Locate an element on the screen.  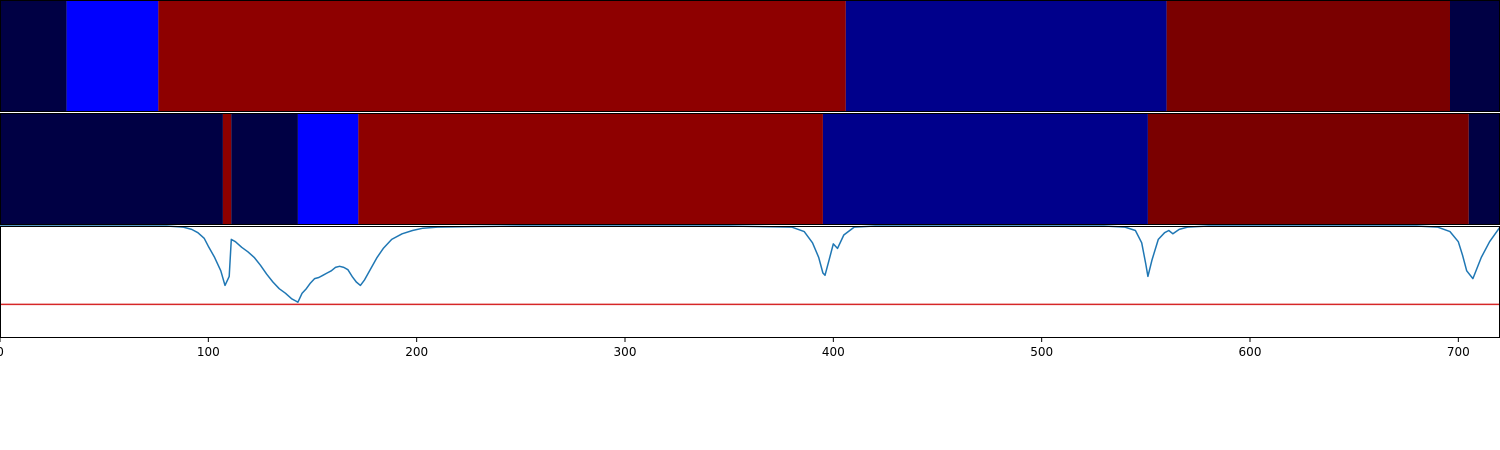
x-tick-label-200: 200 is located at coordinates (416, 352).